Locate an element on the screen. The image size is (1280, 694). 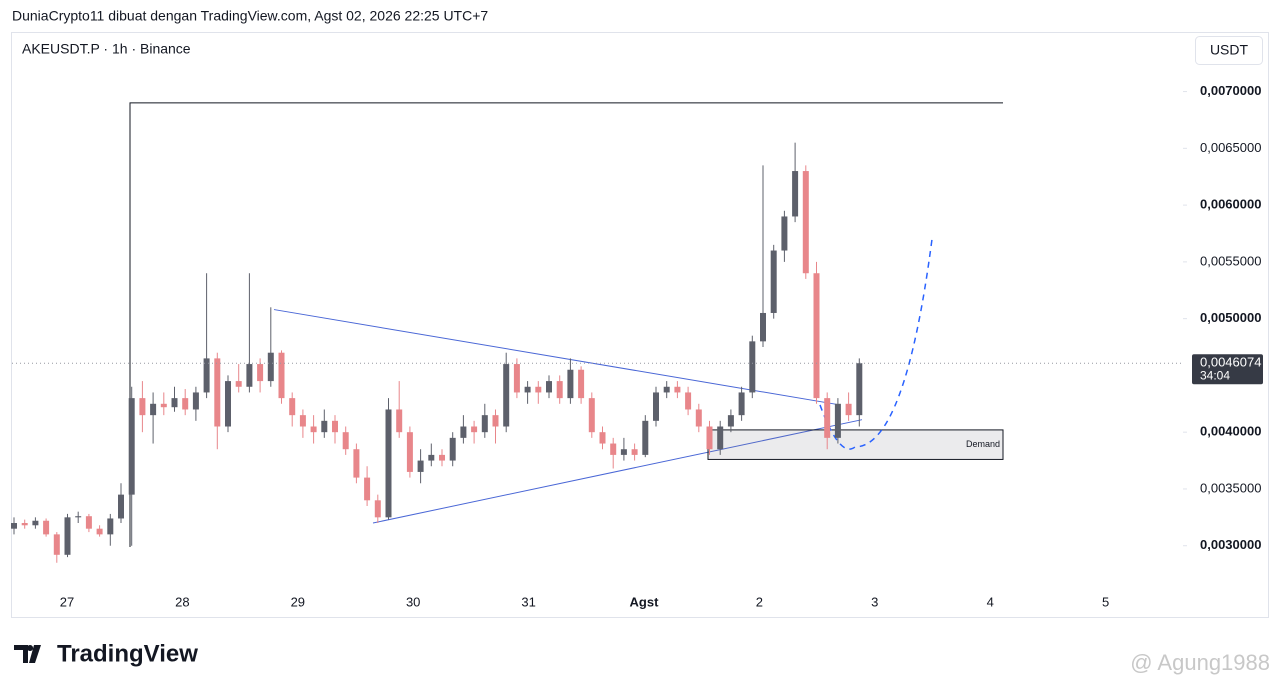
currency-button is located at coordinates (1229, 50).